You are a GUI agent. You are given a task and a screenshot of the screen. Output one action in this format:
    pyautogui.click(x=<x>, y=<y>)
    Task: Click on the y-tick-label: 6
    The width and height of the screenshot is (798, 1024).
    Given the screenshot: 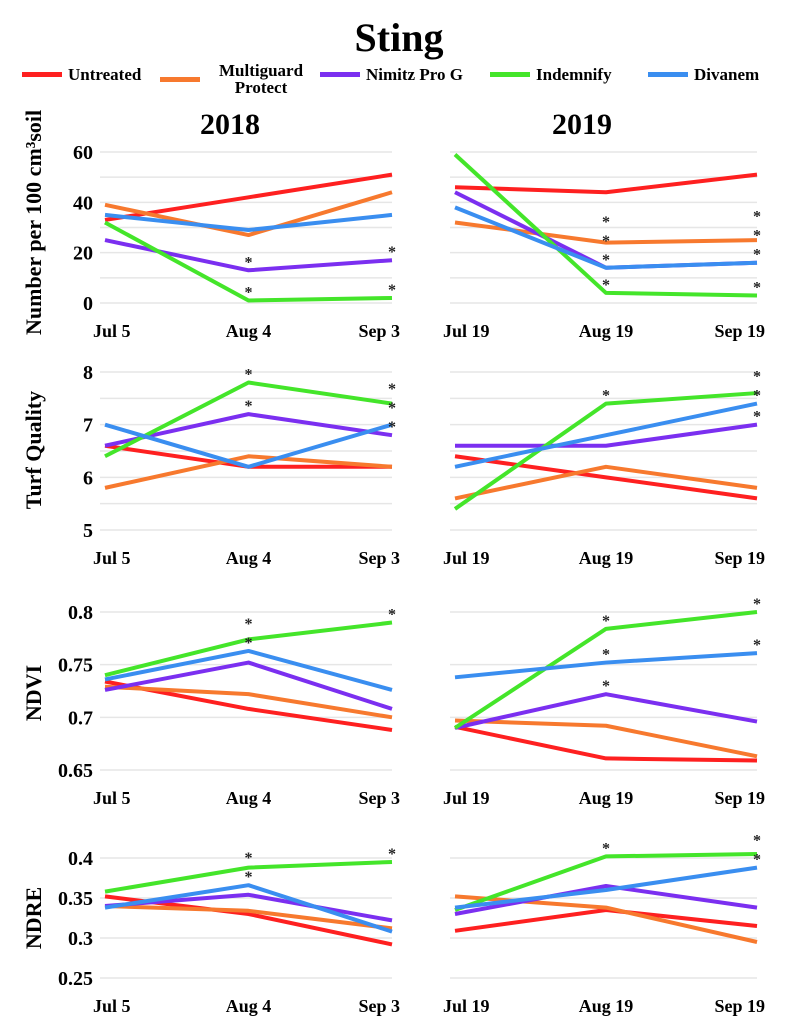 What is the action you would take?
    pyautogui.click(x=88, y=478)
    